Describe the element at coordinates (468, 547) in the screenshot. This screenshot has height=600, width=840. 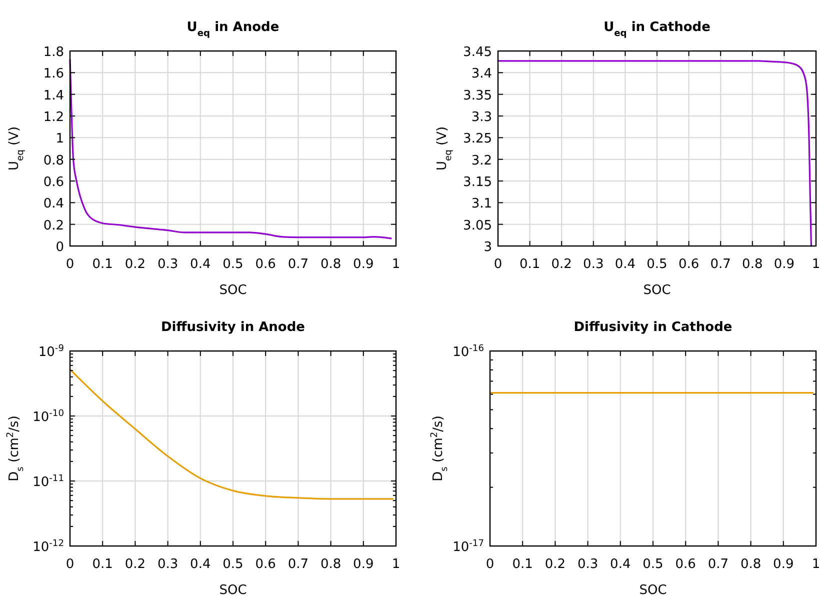
I see `y-tick-label: 10$^{-17}$` at that location.